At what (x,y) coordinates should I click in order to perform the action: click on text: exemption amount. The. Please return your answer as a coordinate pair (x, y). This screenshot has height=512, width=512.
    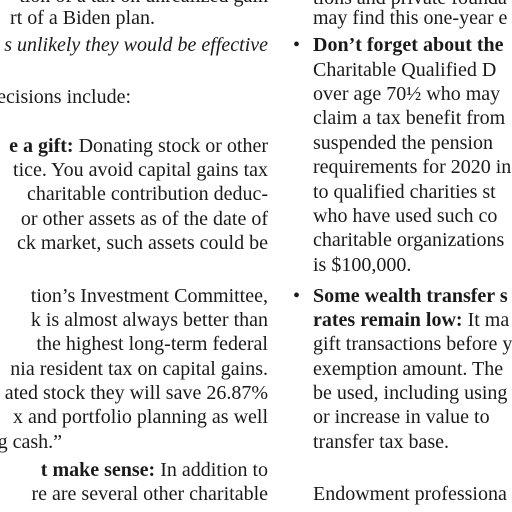
    Looking at the image, I should click on (408, 369).